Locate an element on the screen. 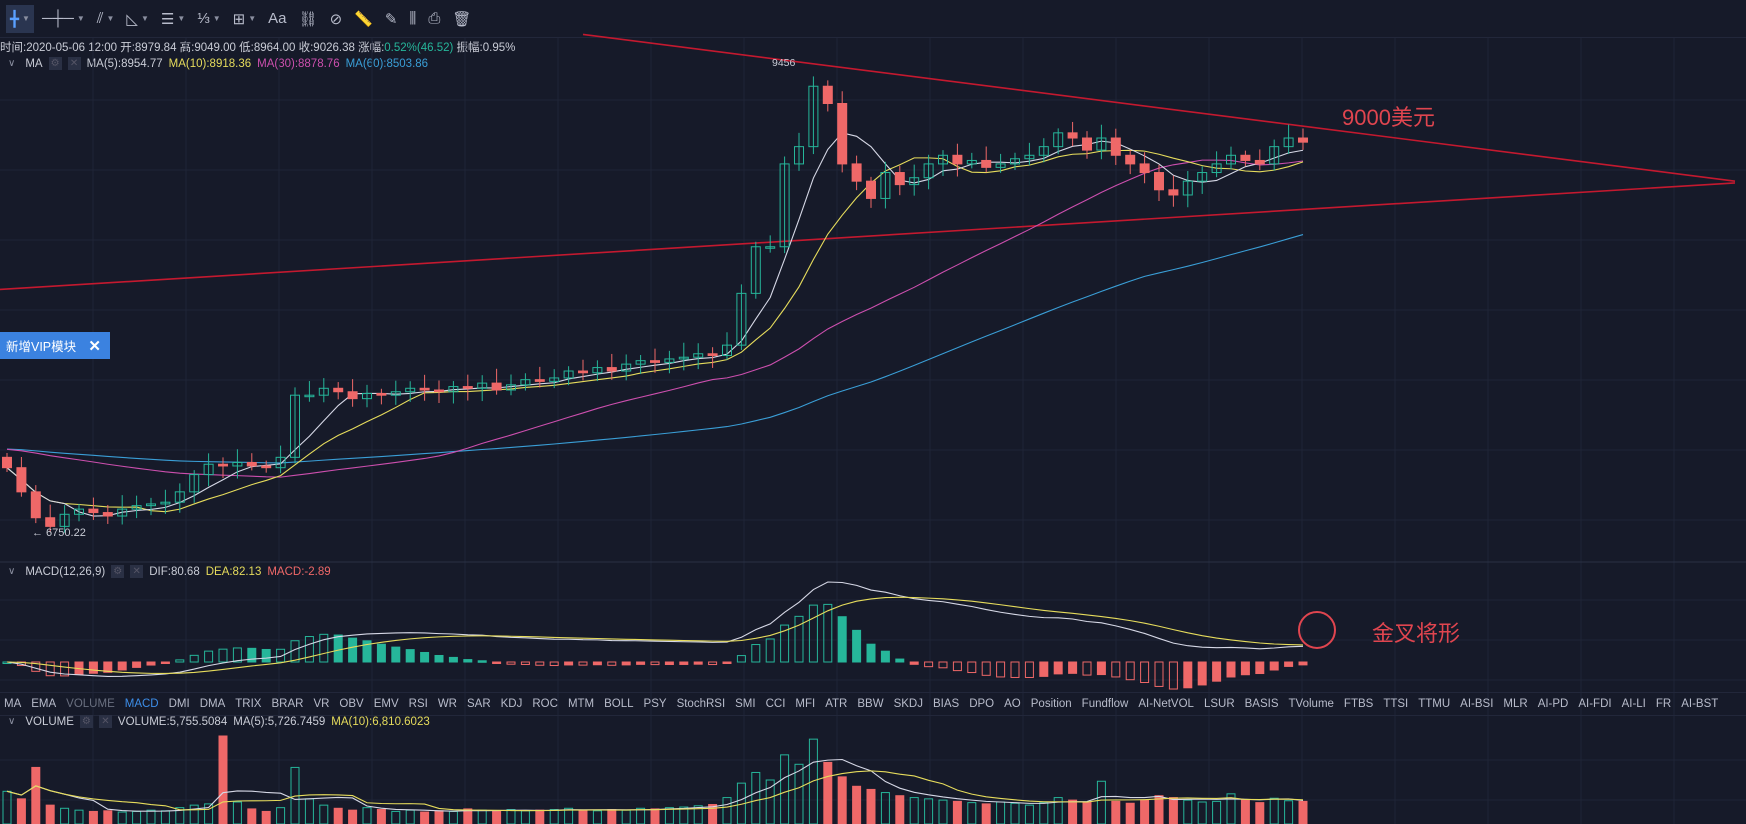  tab-roc: ROC is located at coordinates (545, 704).